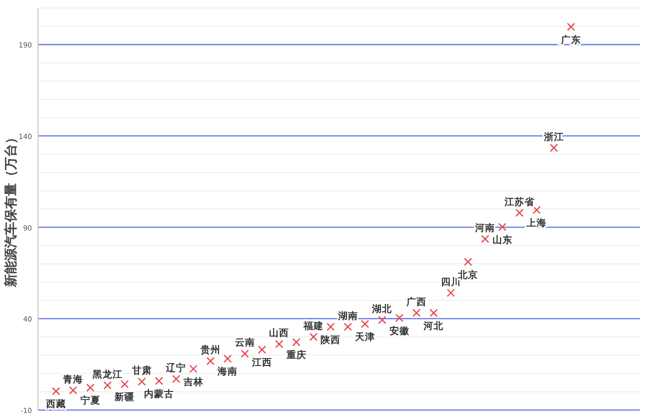 This screenshot has width=650, height=418. Describe the element at coordinates (107, 374) in the screenshot. I see `x-tick-label: 黑龙江` at that location.